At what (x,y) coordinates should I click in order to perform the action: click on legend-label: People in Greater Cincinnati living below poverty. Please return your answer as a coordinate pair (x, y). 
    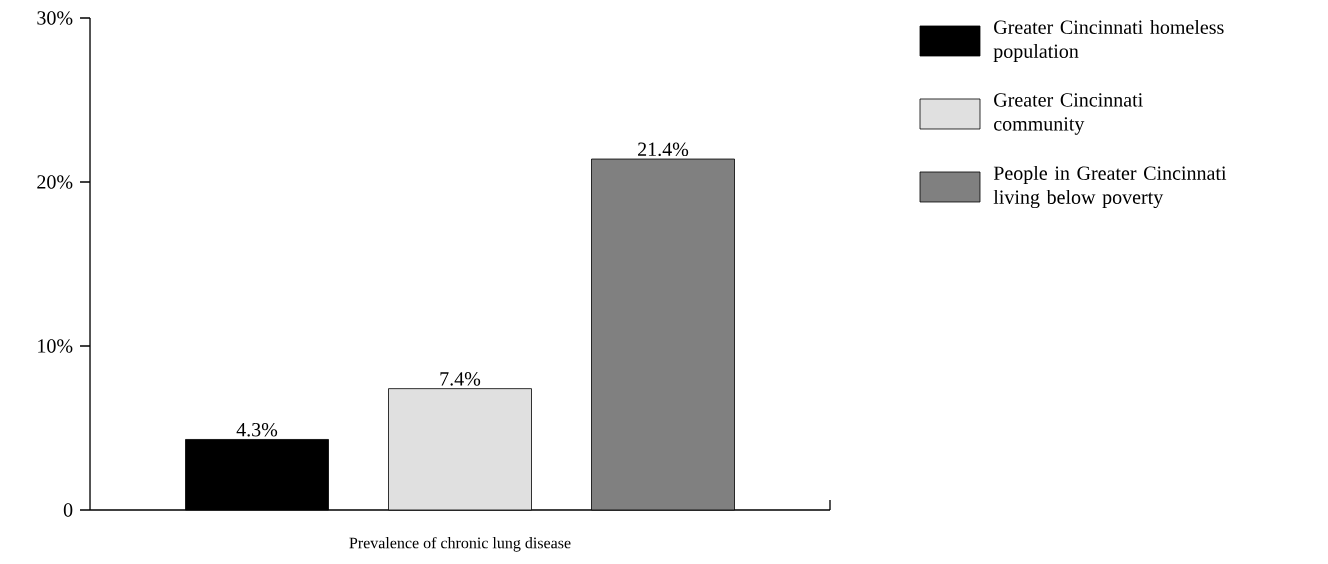
    Looking at the image, I should click on (1110, 187).